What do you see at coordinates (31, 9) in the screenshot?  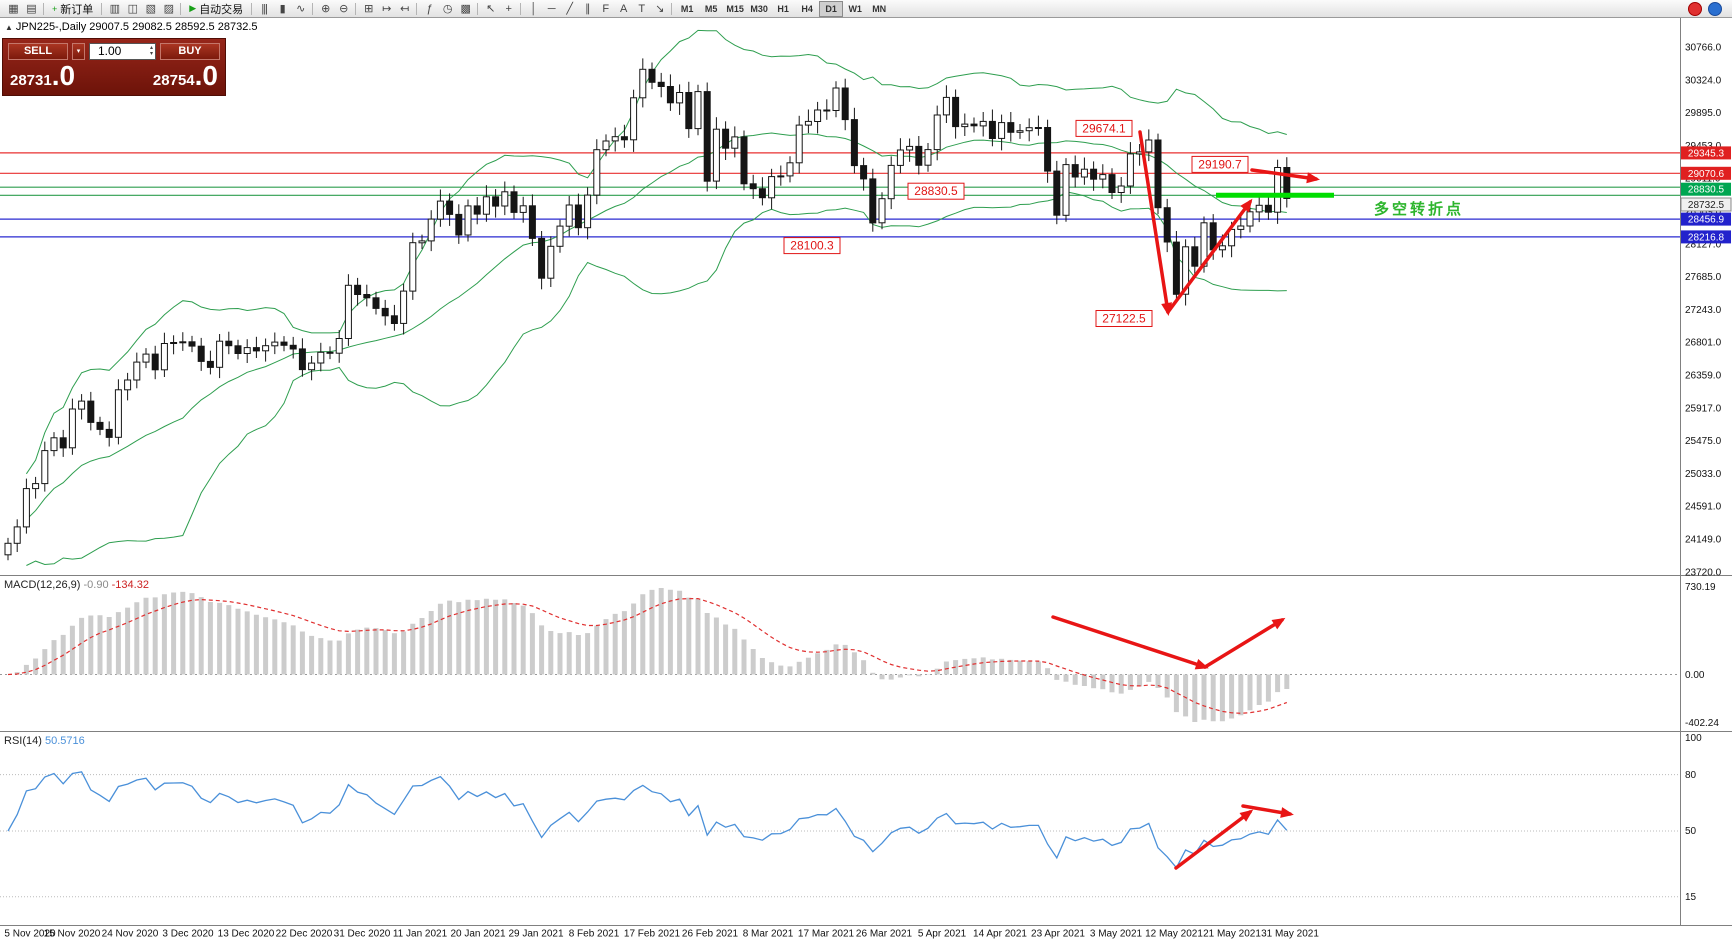 I see `chart-profiles-icon: ▤` at bounding box center [31, 9].